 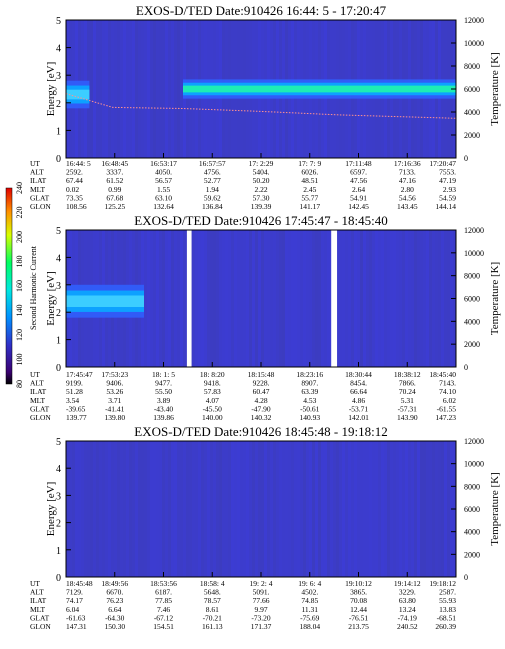 I want to click on y2-tick-label: 0, so click(x=466, y=158).